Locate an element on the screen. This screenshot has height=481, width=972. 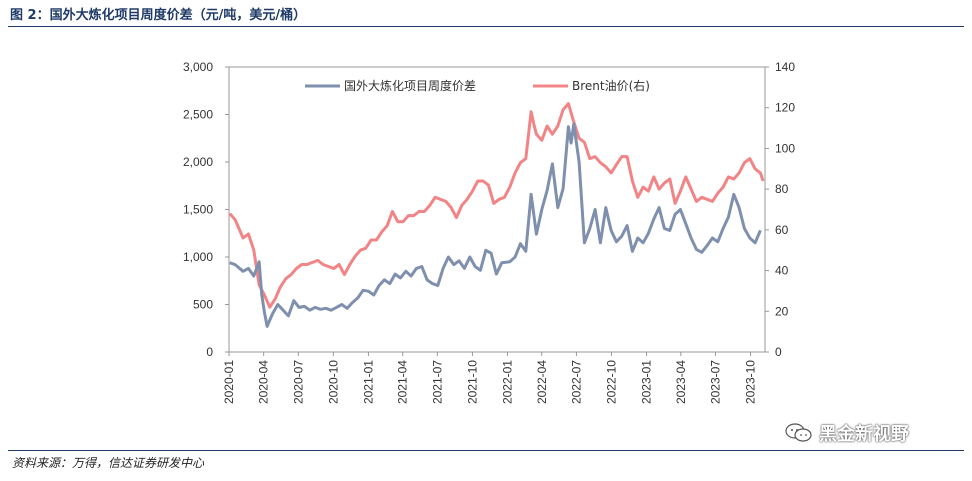
x-tick-label: 2023-10 is located at coordinates (751, 382).